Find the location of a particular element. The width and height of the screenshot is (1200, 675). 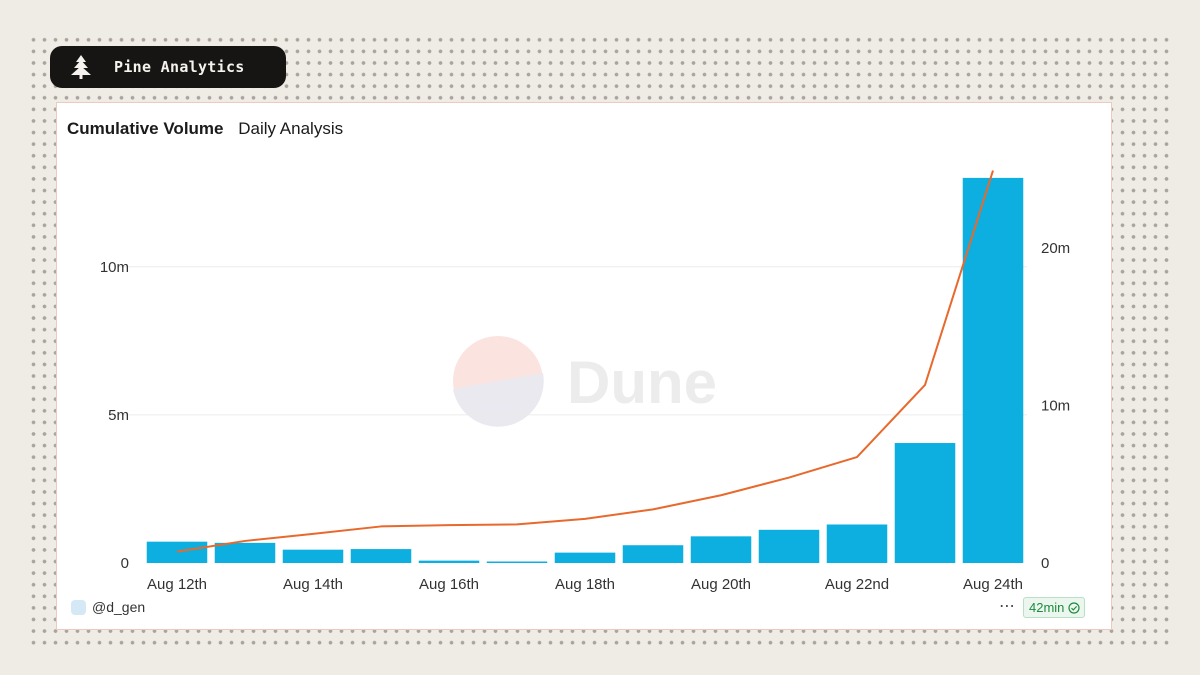

bar-aug-21st is located at coordinates (789, 546).